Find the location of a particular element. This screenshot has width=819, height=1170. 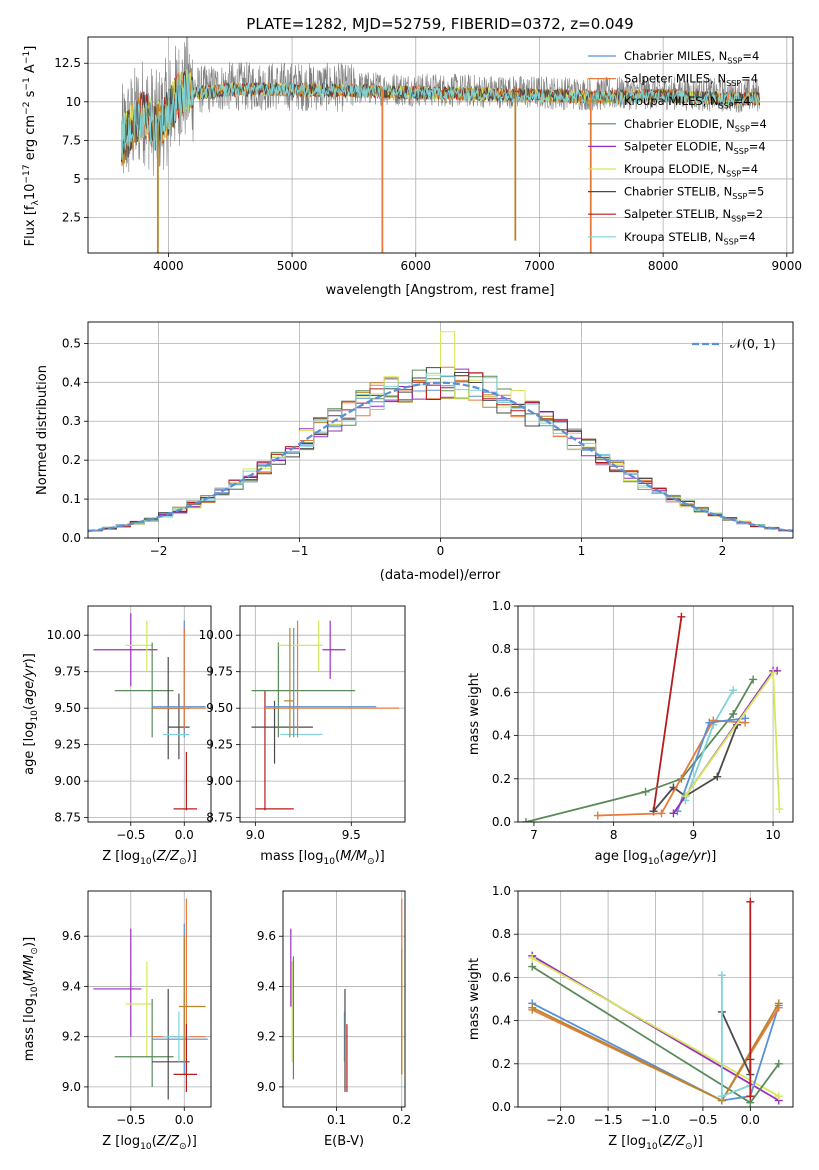

y-tick-label: 7.5 is located at coordinates (71, 140).